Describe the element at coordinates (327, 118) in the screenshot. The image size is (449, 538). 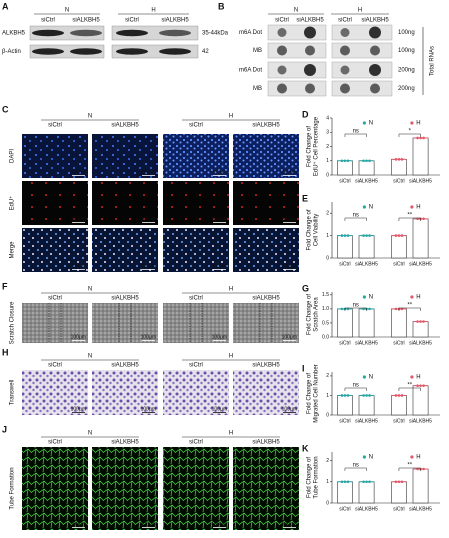
I see `y-tick-label: 4` at that location.